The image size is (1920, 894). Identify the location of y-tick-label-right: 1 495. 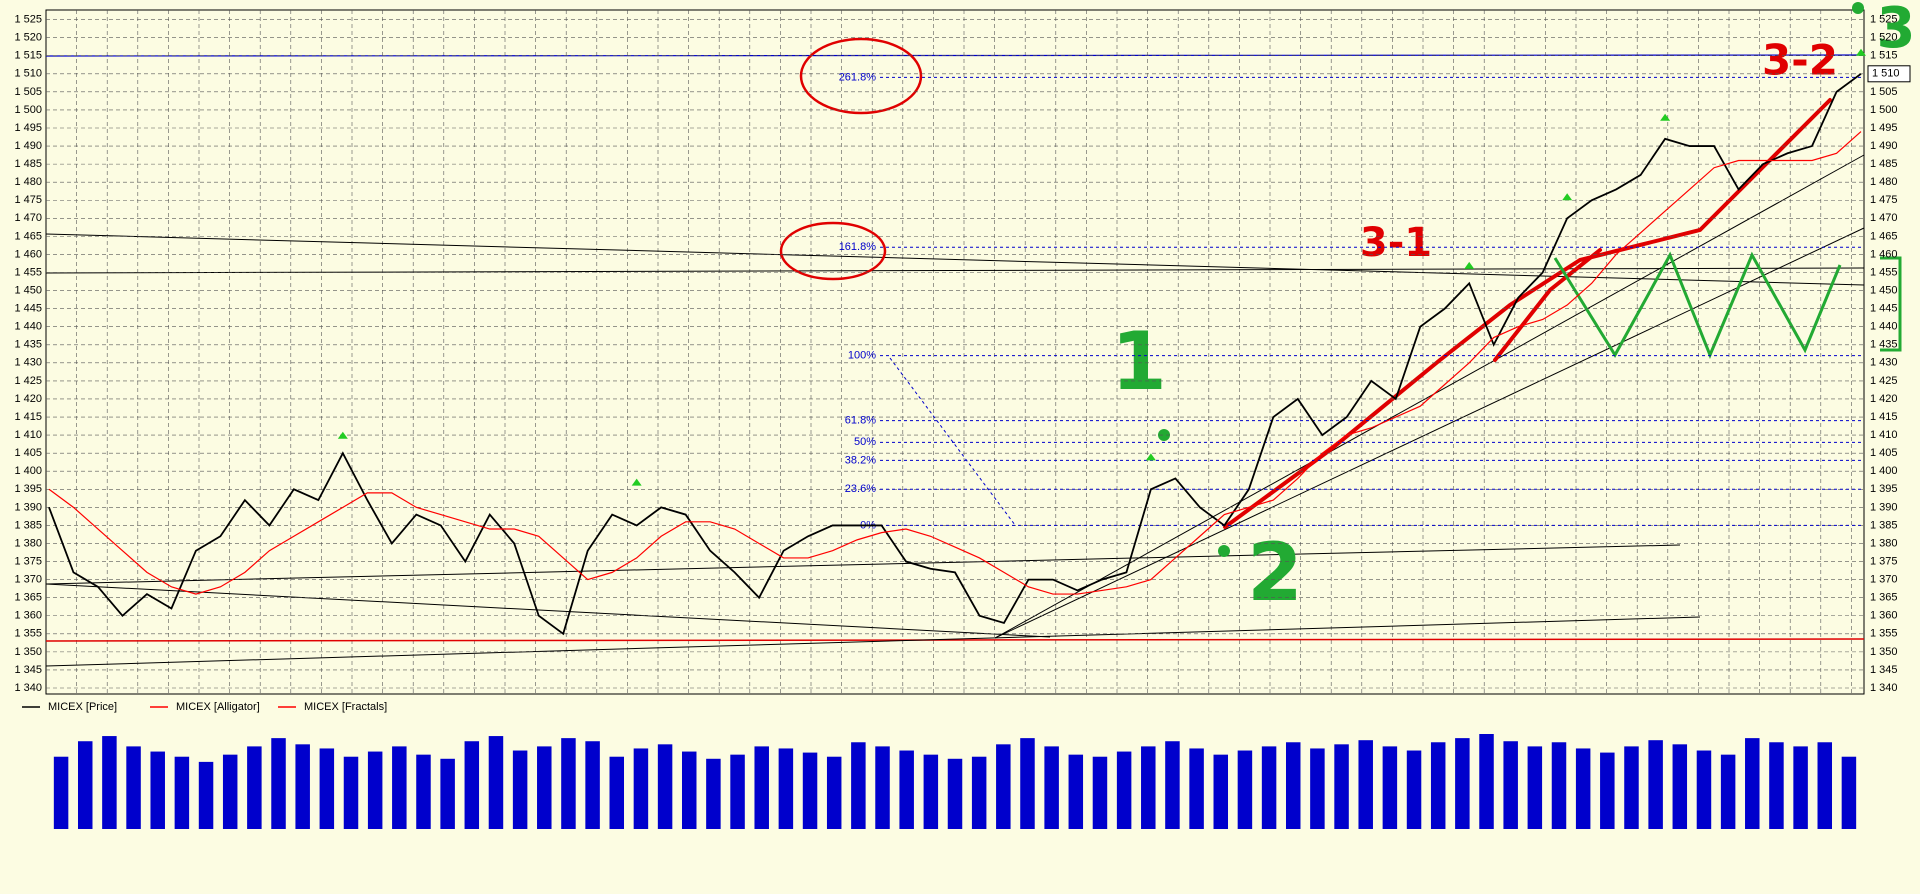
(1884, 128).